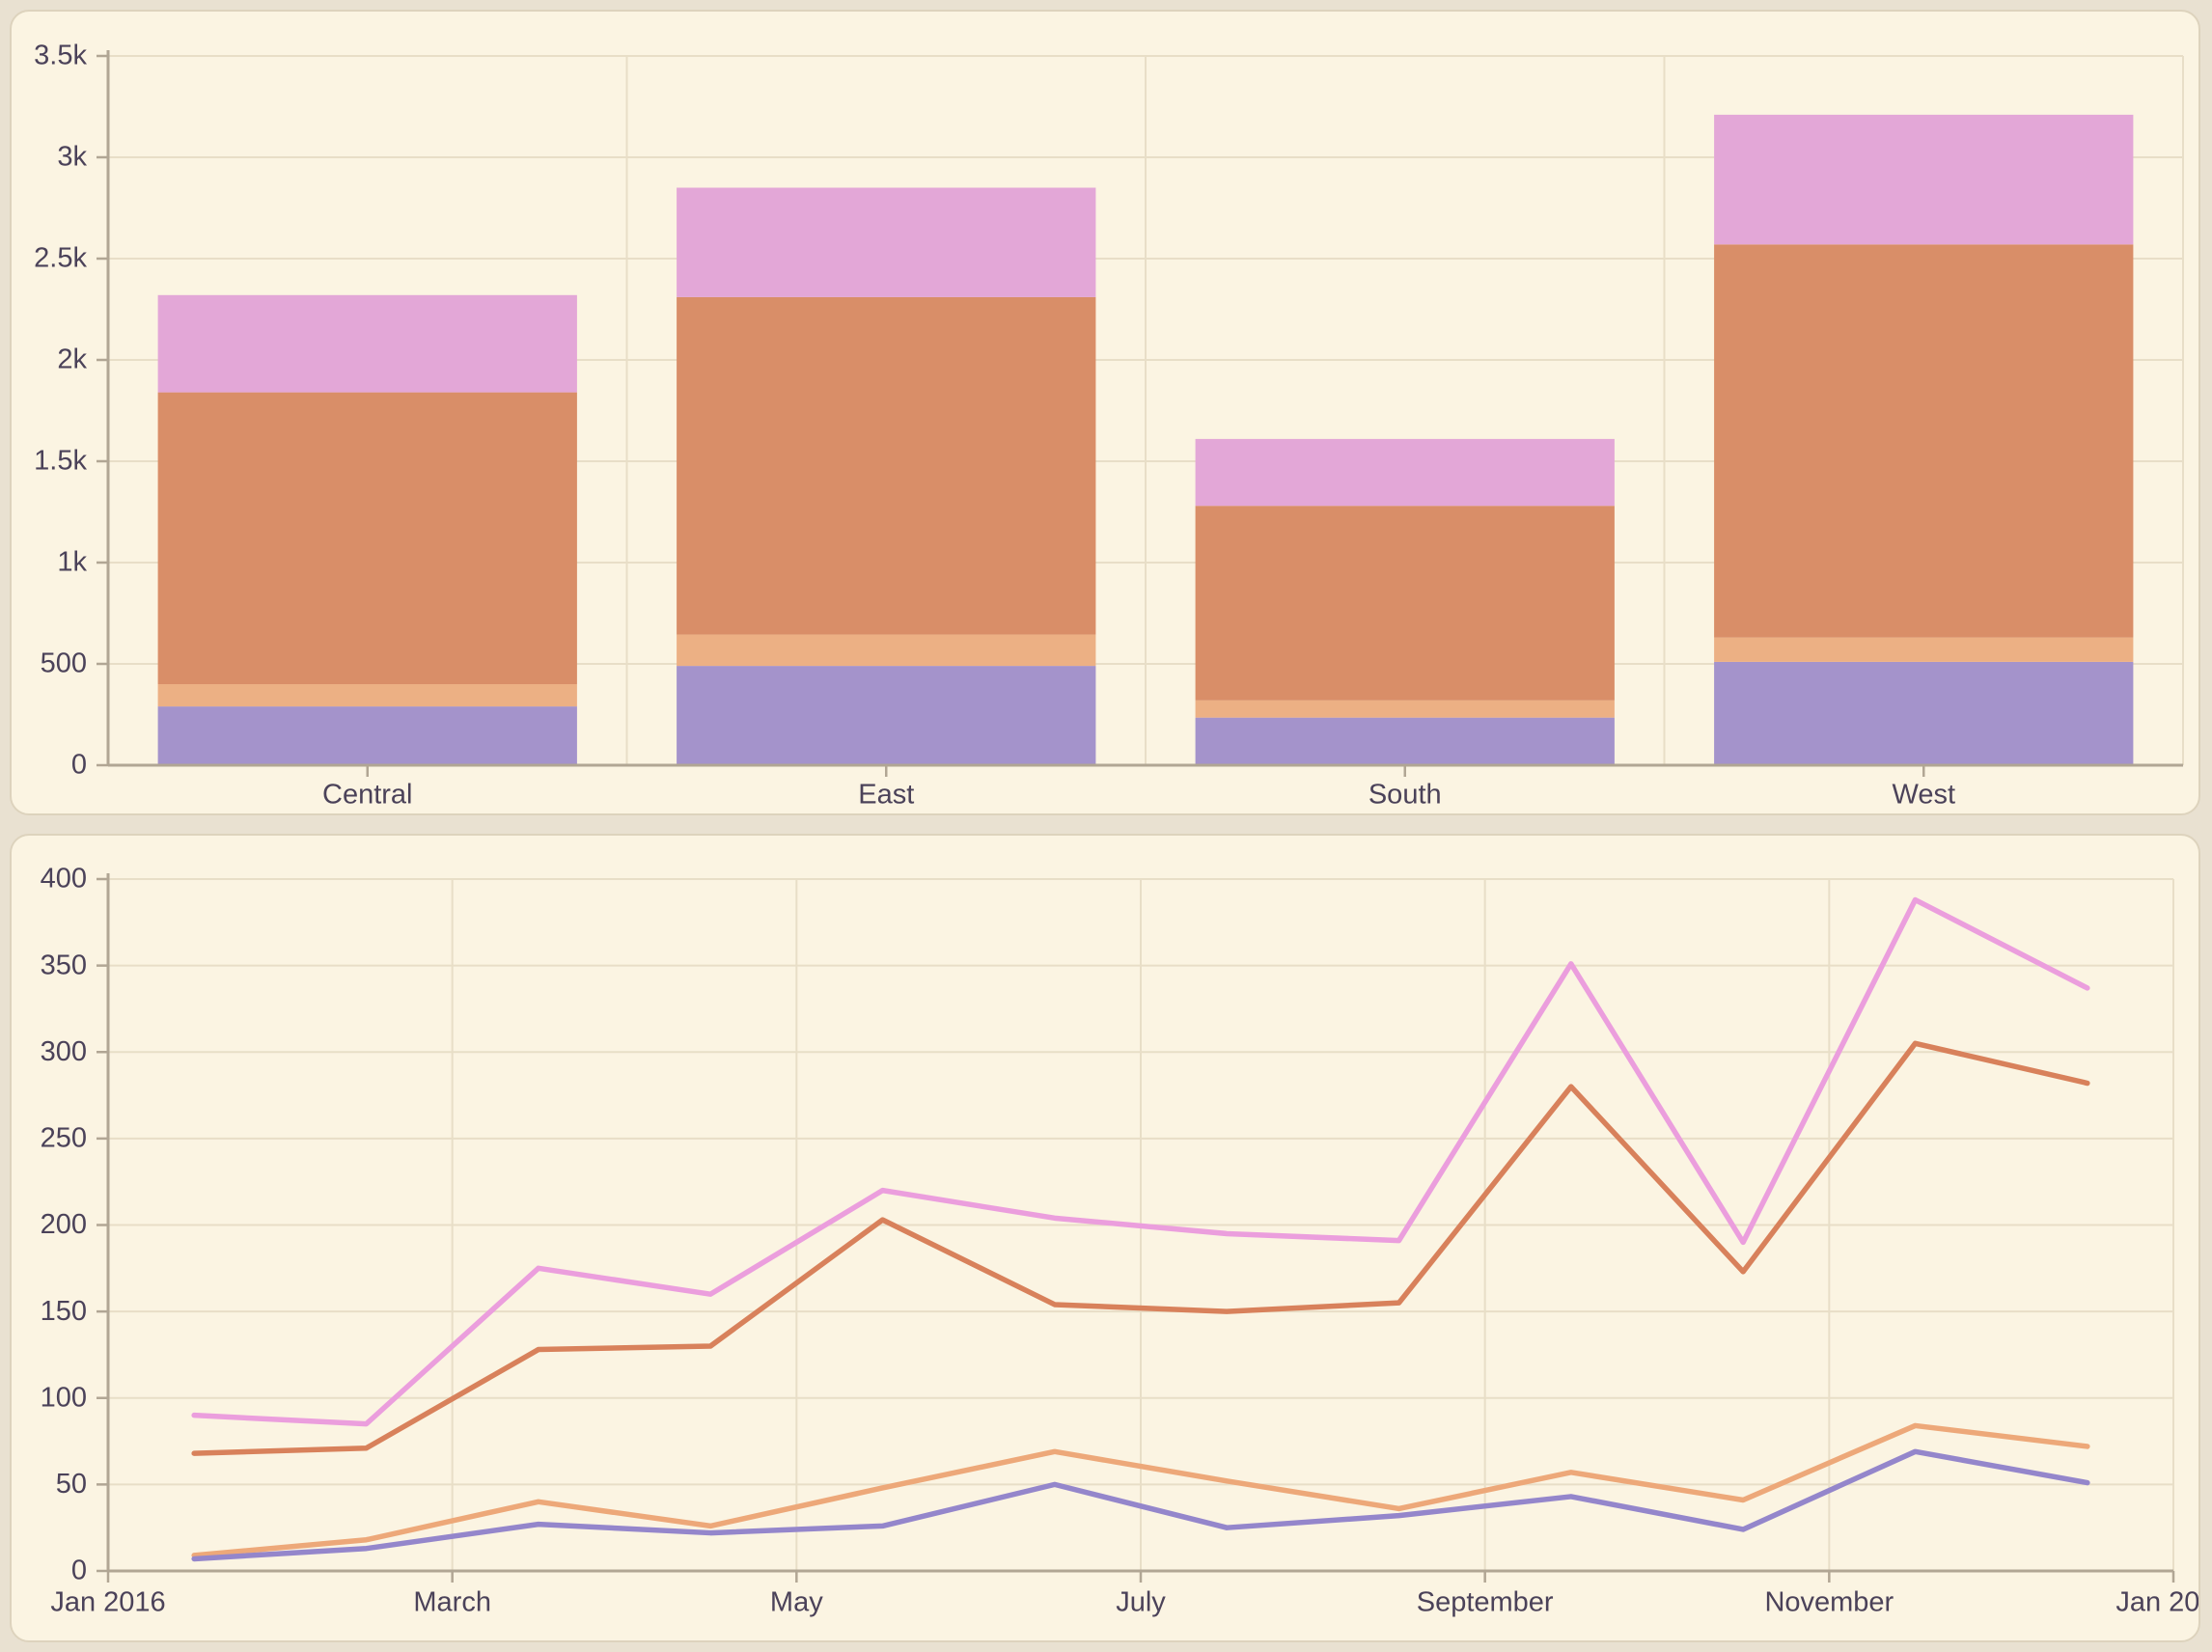  Describe the element at coordinates (64, 663) in the screenshot. I see `y-axis-tick-label: 500` at that location.